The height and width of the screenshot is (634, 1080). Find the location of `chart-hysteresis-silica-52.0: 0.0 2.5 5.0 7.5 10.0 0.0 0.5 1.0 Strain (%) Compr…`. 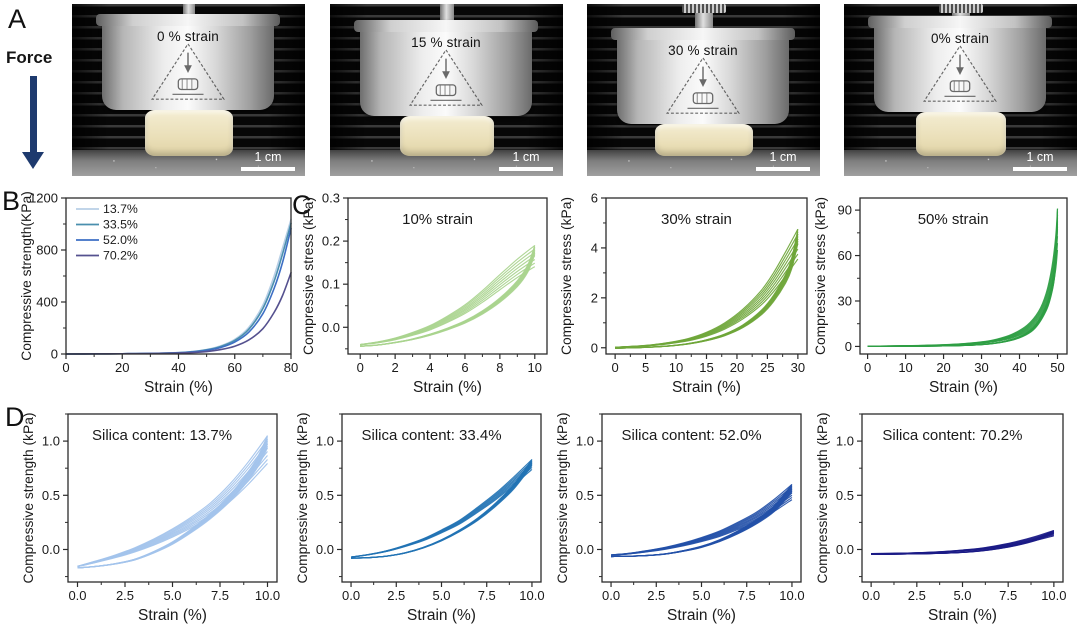

chart-hysteresis-silica-52.0: 0.0 2.5 5.0 7.5 10.0 0.0 0.5 1.0 Strain (%) Compr… is located at coordinates (682, 515).